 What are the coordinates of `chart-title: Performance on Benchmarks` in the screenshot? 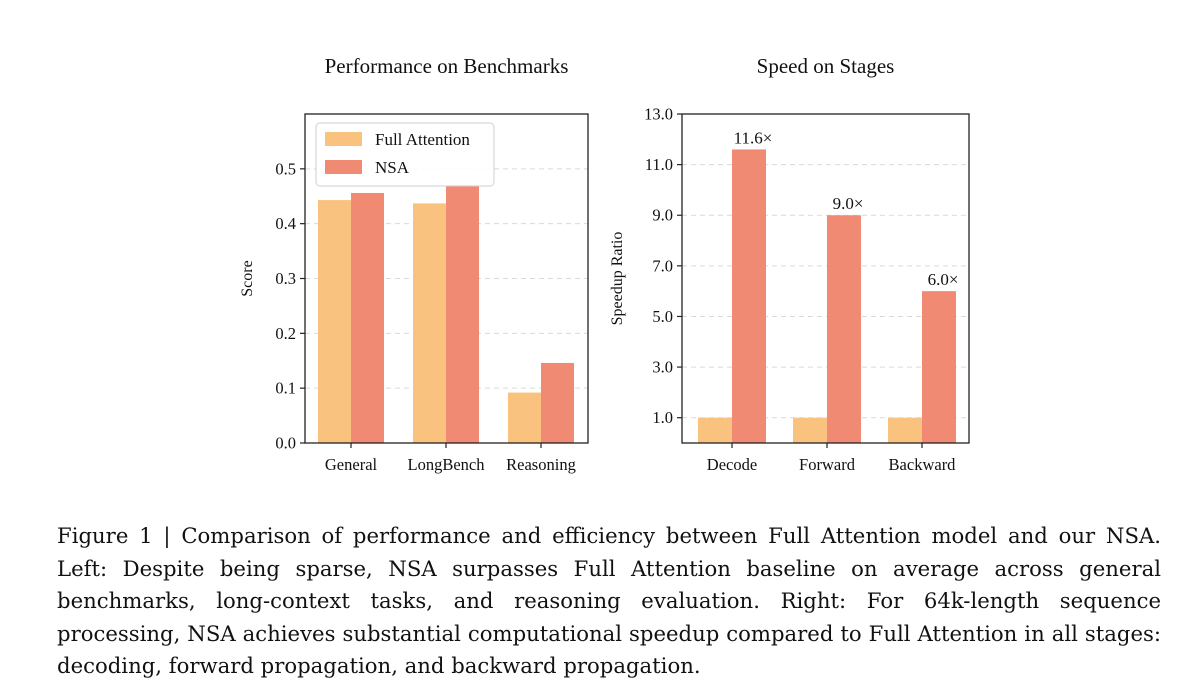 It's located at (447, 66).